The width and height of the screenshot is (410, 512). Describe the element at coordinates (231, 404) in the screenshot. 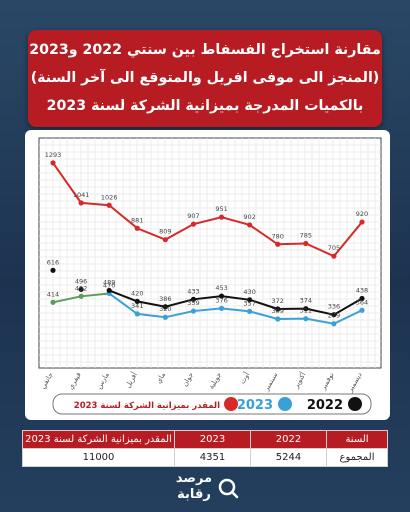

I see `legend-budget-marker` at that location.